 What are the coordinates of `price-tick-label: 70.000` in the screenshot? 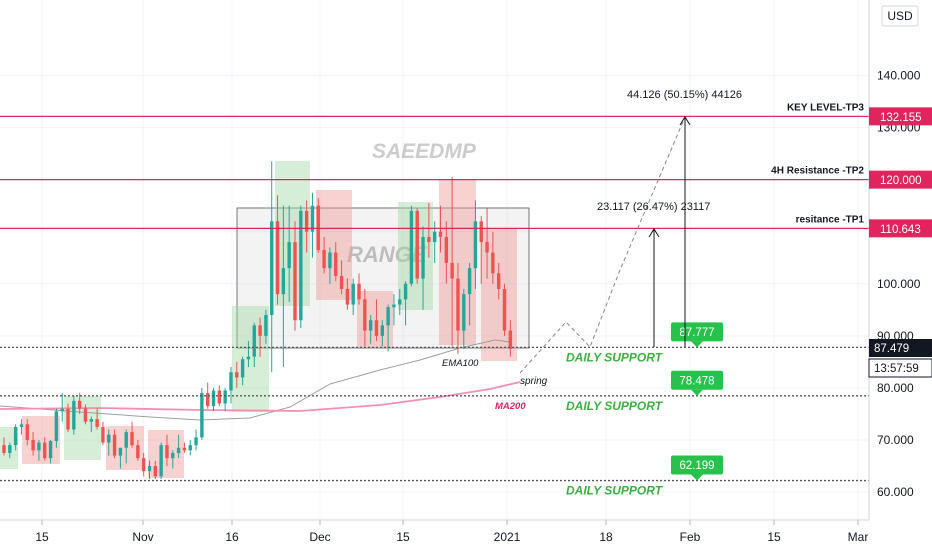 It's located at (895, 440).